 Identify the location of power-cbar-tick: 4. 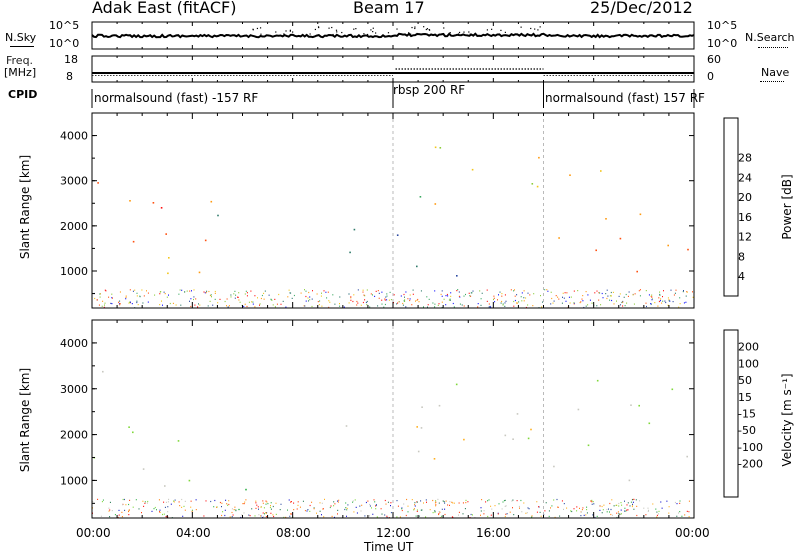
(741, 276).